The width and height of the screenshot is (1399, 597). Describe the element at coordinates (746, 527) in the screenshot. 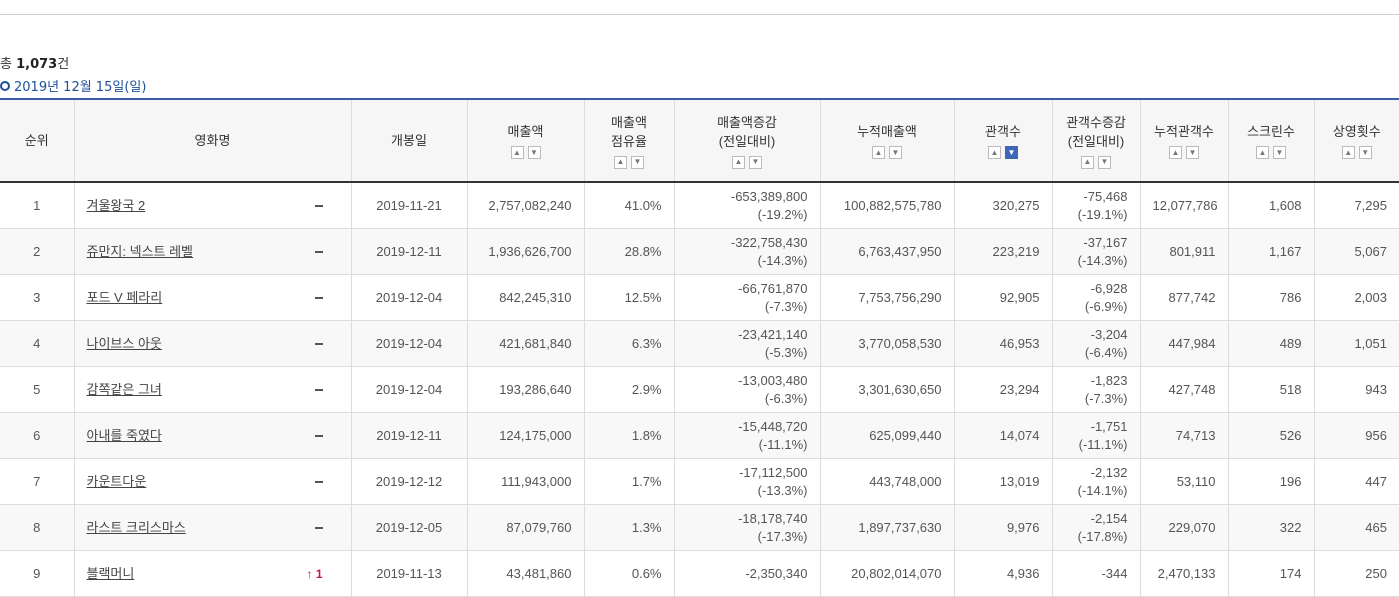

I see `cell-sales-change: -18,178,740 (-17.3%)` at that location.